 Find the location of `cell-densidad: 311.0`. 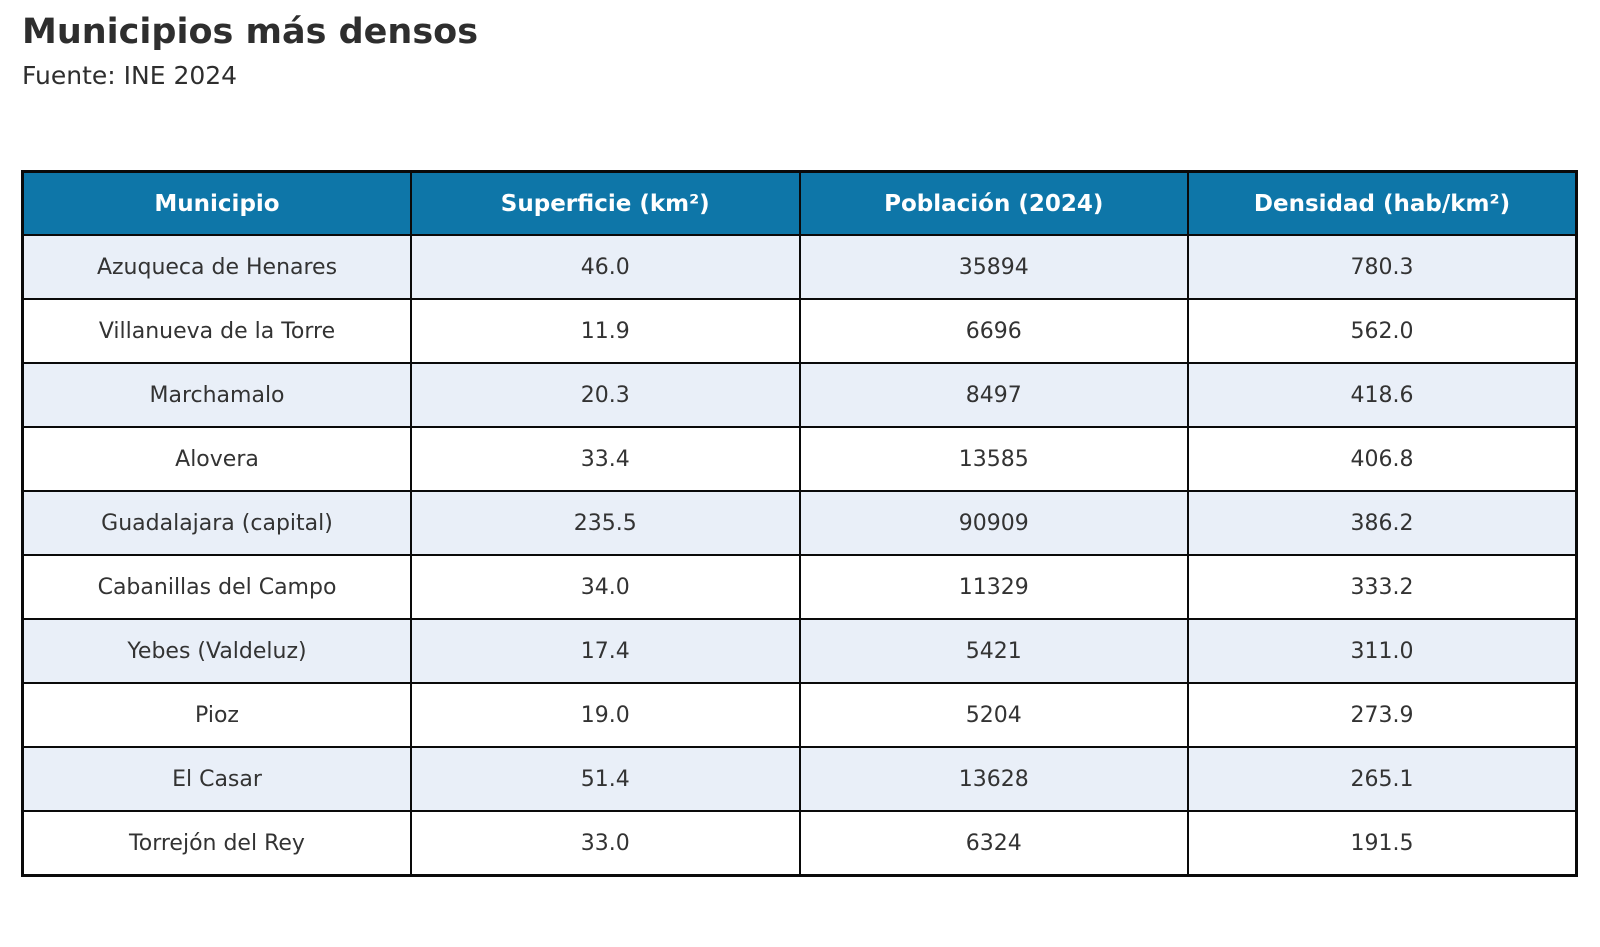

cell-densidad: 311.0 is located at coordinates (1382, 651).